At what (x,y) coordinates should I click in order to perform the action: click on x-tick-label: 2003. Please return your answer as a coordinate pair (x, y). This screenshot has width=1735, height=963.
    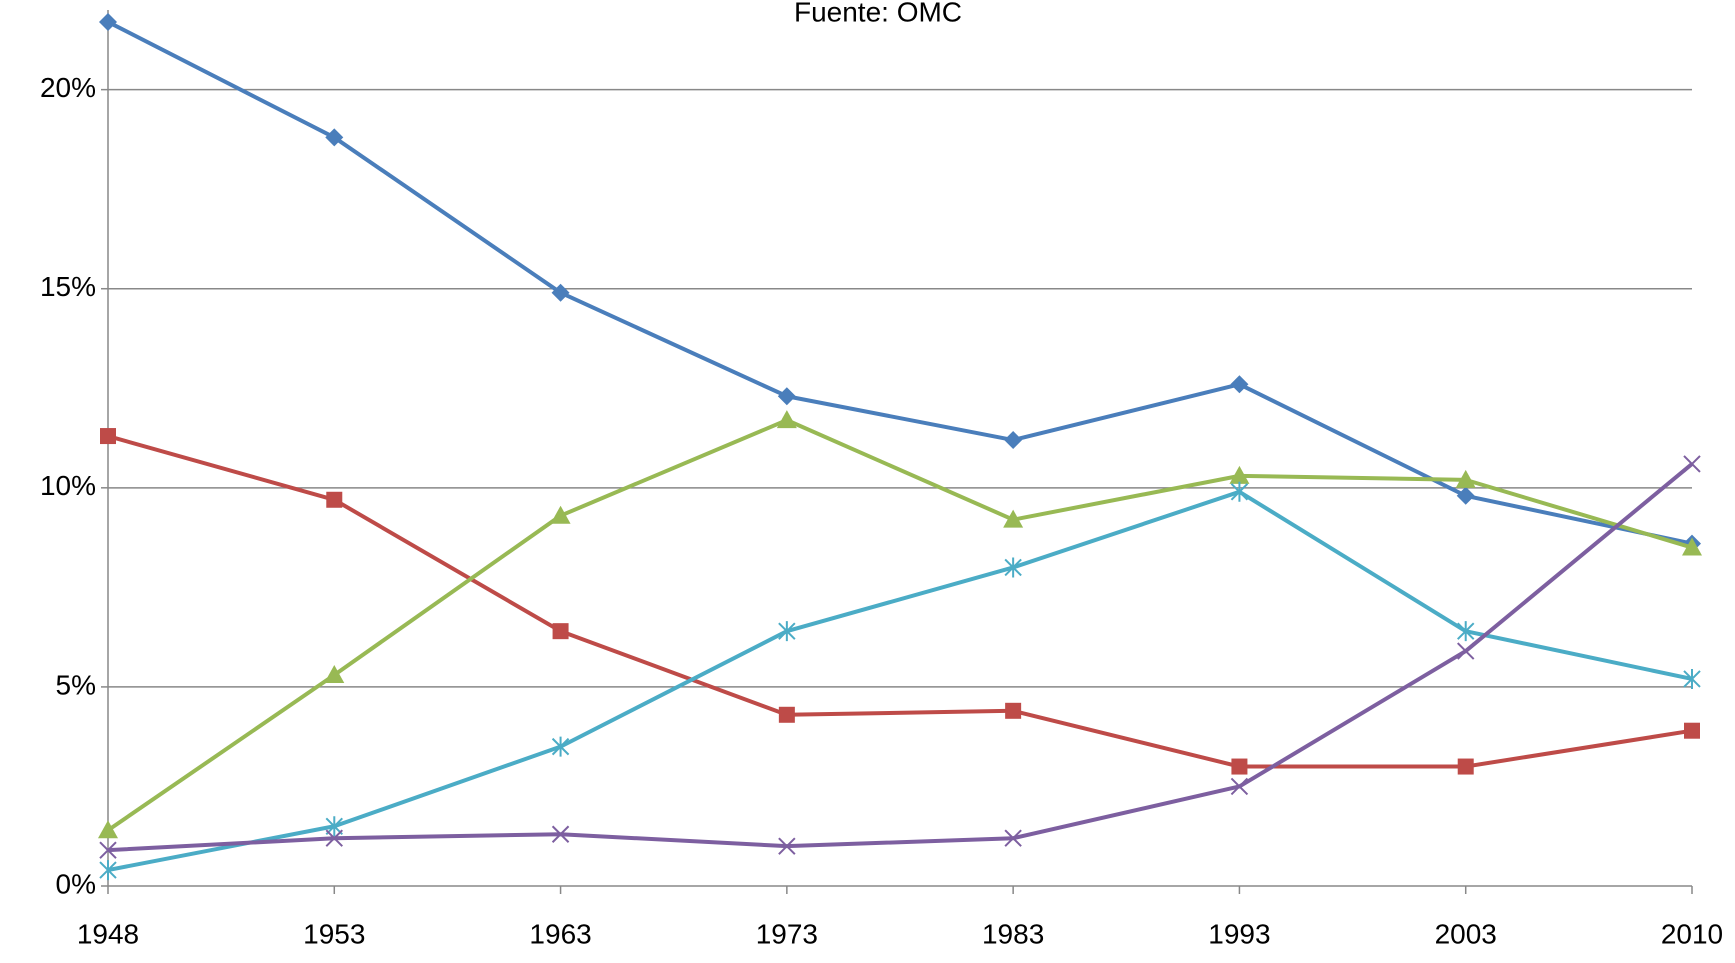
    Looking at the image, I should click on (1466, 933).